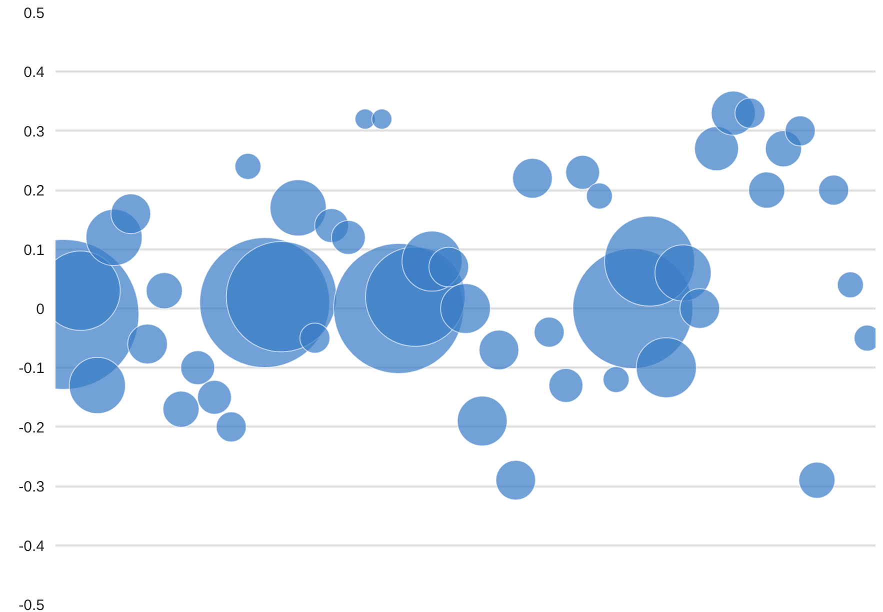  I want to click on y-tick-label: -0.1, so click(31, 369).